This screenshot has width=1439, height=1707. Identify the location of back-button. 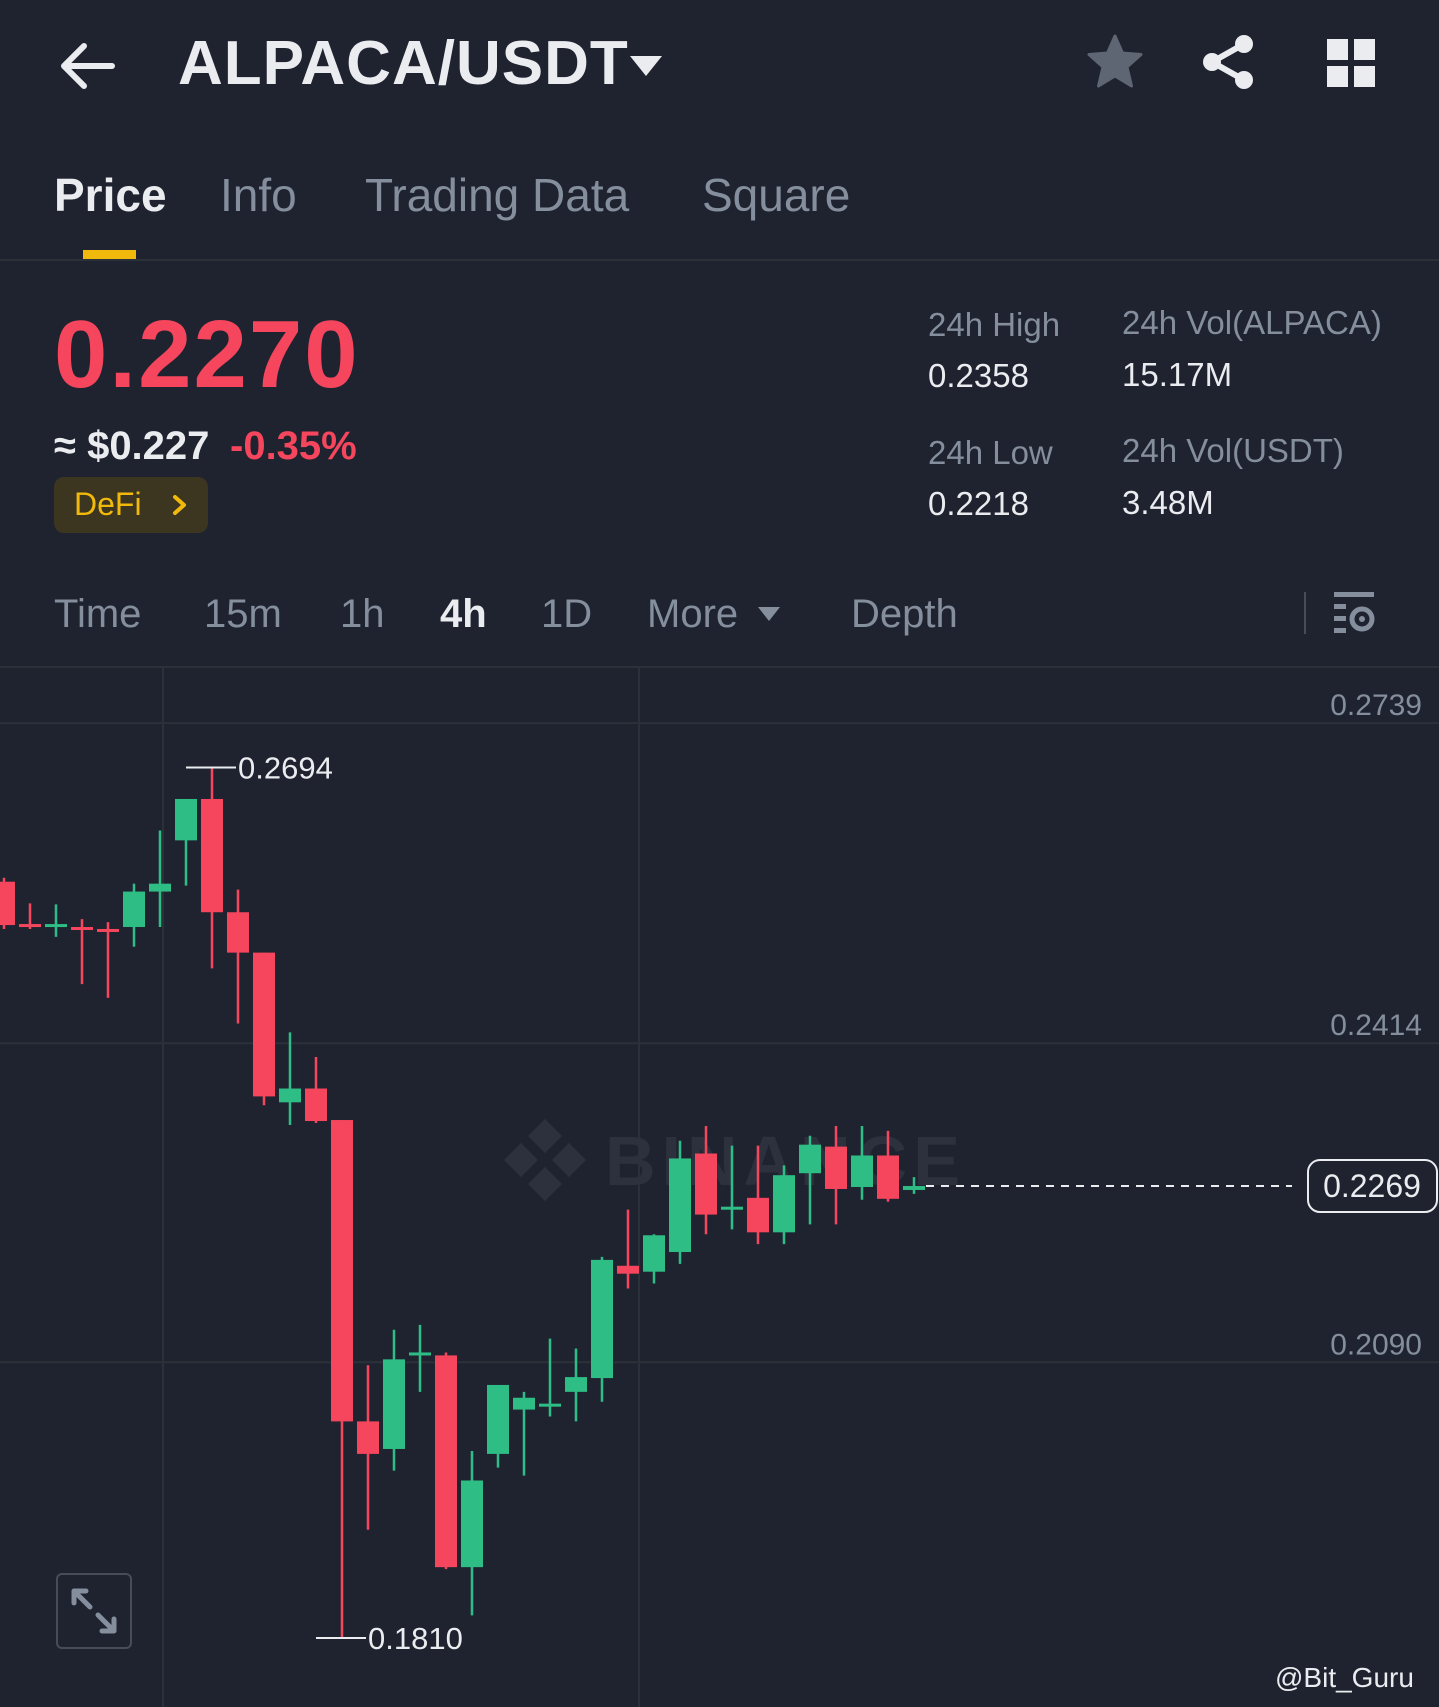
(88, 66).